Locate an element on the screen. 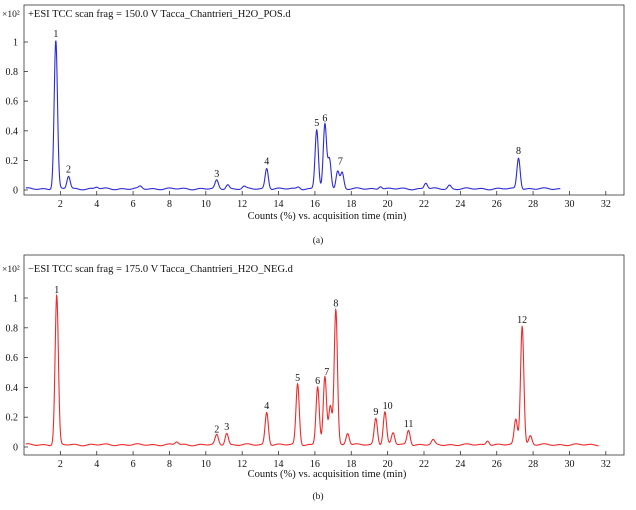 The height and width of the screenshot is (510, 636). x-axis-label-a: Counts (%) vs. acquisition time (min) is located at coordinates (327, 216).